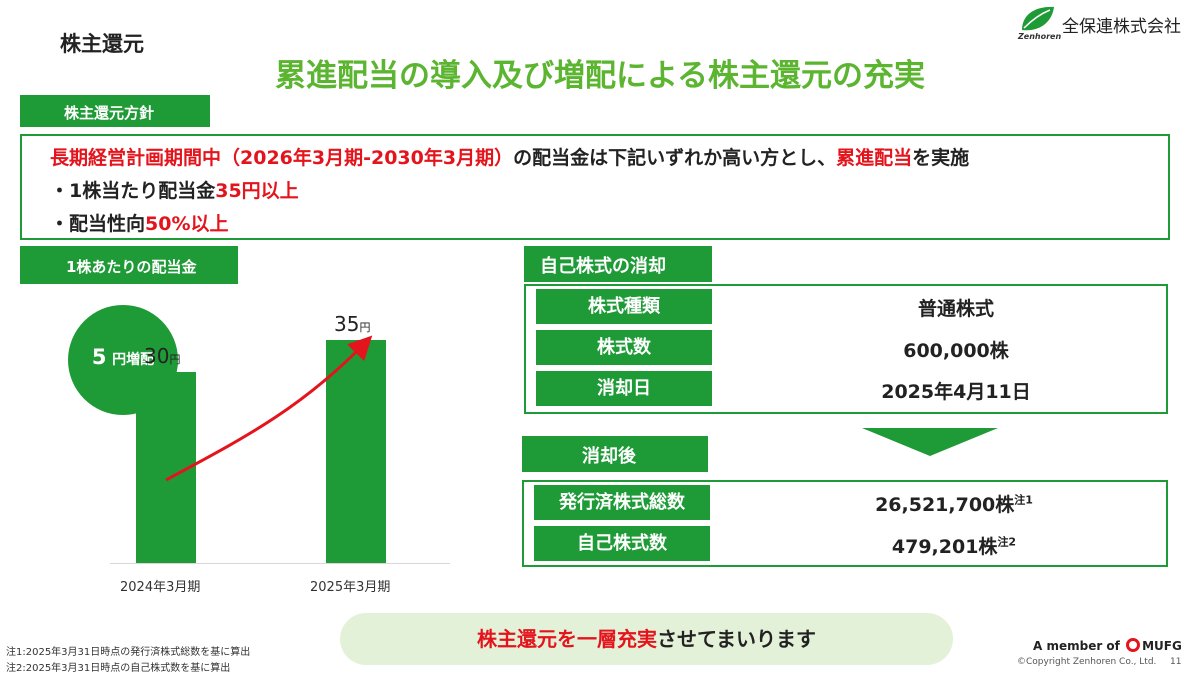 The height and width of the screenshot is (677, 1200). Describe the element at coordinates (1176, 662) in the screenshot. I see `page-number: 11` at that location.